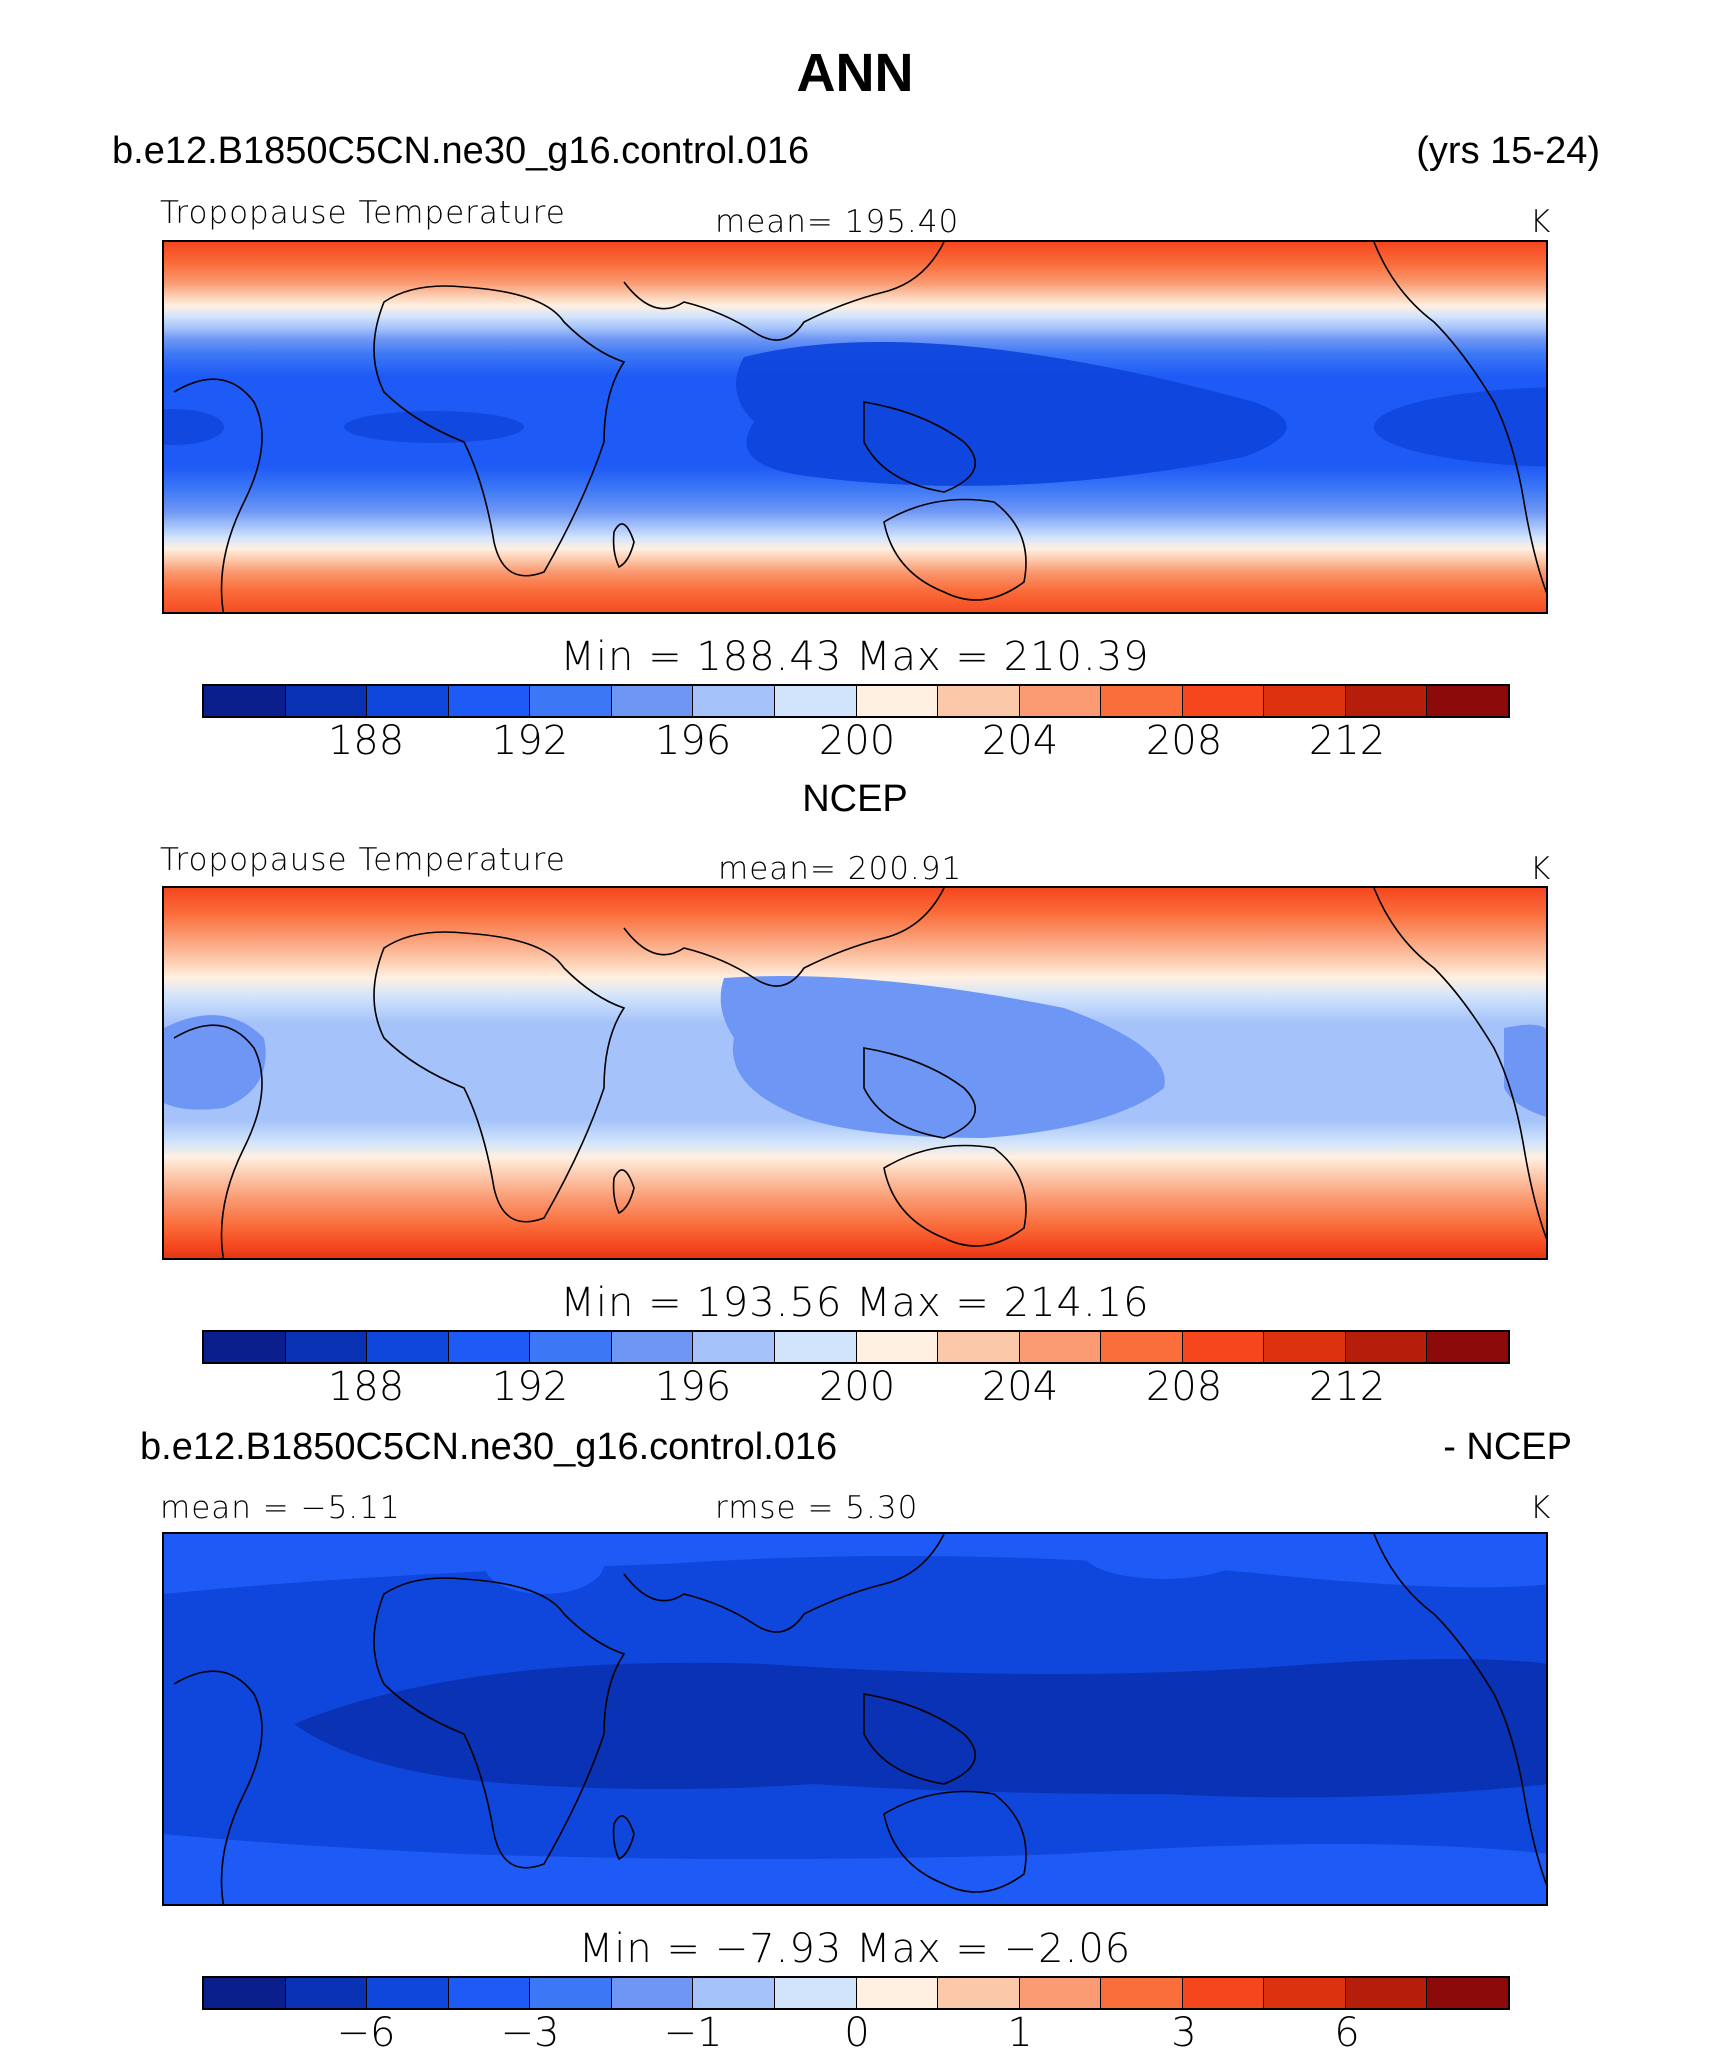 The image size is (1710, 2067). I want to click on panel1-mean-label: mean= 195.40, so click(837, 222).